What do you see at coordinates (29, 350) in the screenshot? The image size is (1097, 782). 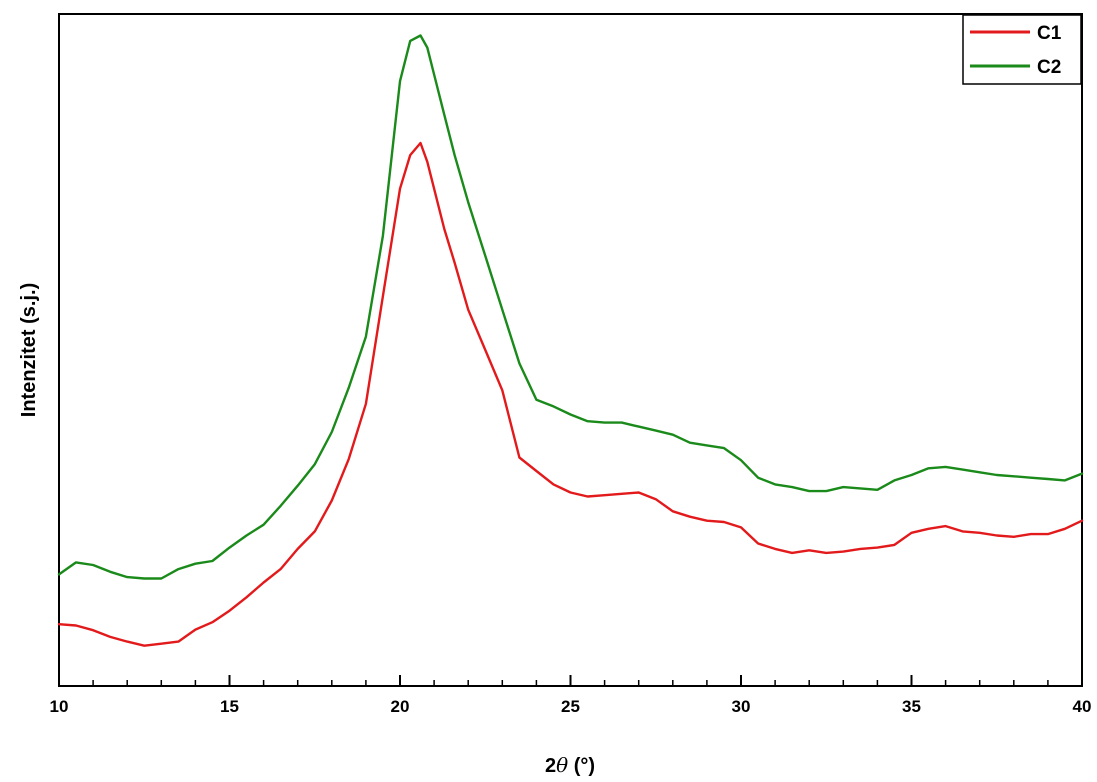 I see `y-axis-label: Intenzitet (s.j.)` at bounding box center [29, 350].